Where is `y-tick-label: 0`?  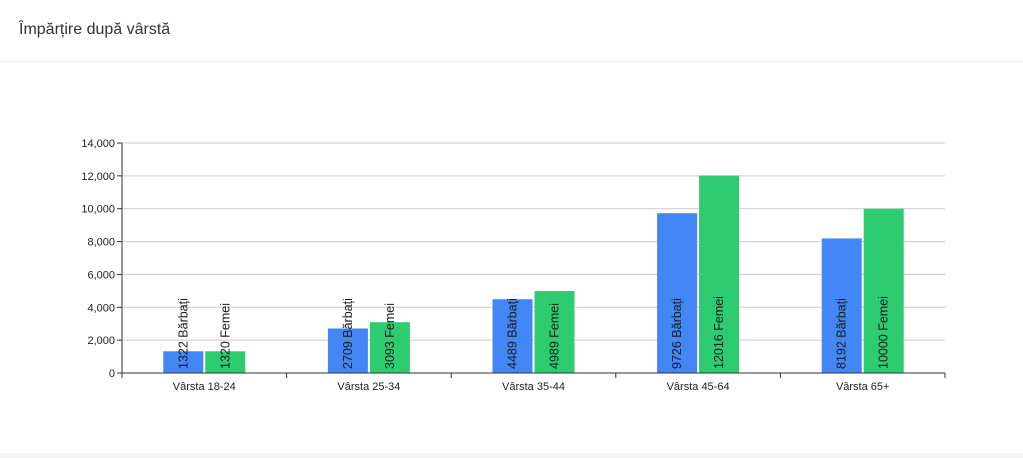 y-tick-label: 0 is located at coordinates (112, 374).